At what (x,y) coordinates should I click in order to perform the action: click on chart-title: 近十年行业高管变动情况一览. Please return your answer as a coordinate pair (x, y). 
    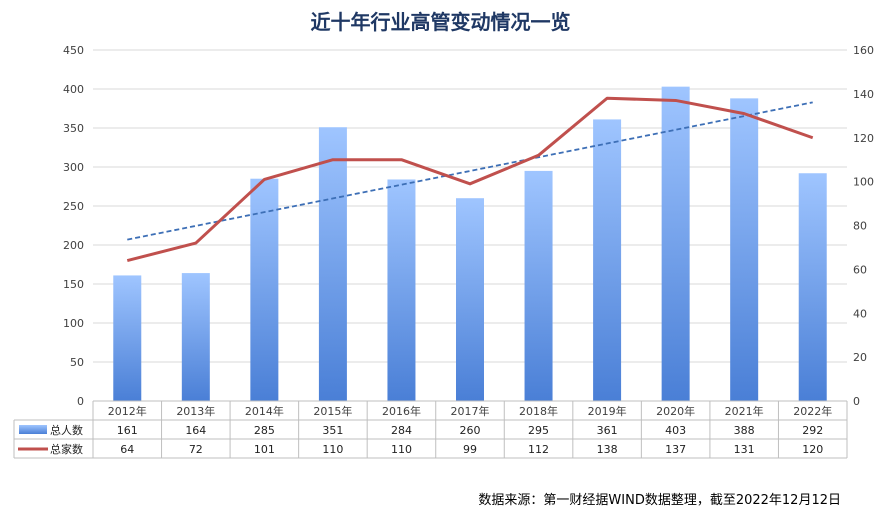
    Looking at the image, I should click on (440, 22).